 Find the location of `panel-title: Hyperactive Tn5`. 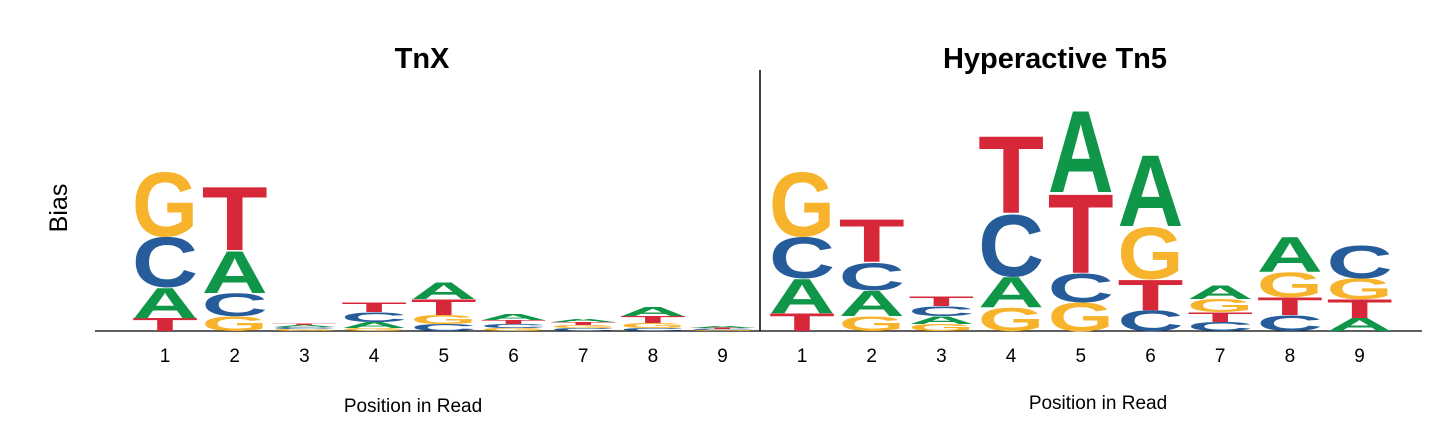

panel-title: Hyperactive Tn5 is located at coordinates (1055, 59).